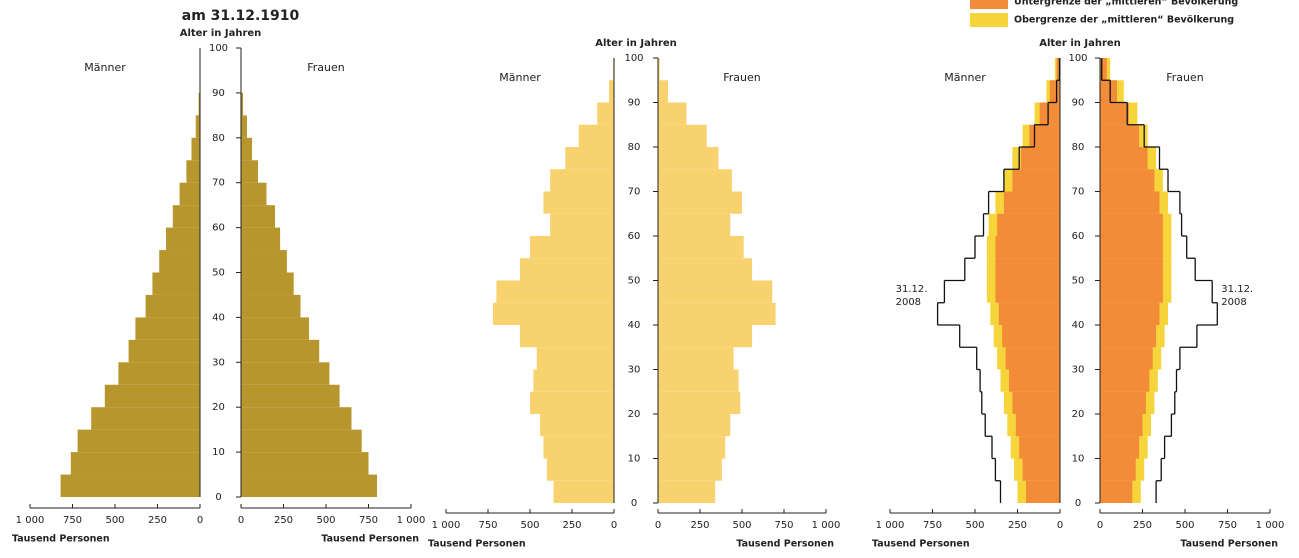 The width and height of the screenshot is (1299, 558). What do you see at coordinates (1124, 20) in the screenshot?
I see `legend-label: Obergrenze der „mittleren“ Bevölkerung` at bounding box center [1124, 20].